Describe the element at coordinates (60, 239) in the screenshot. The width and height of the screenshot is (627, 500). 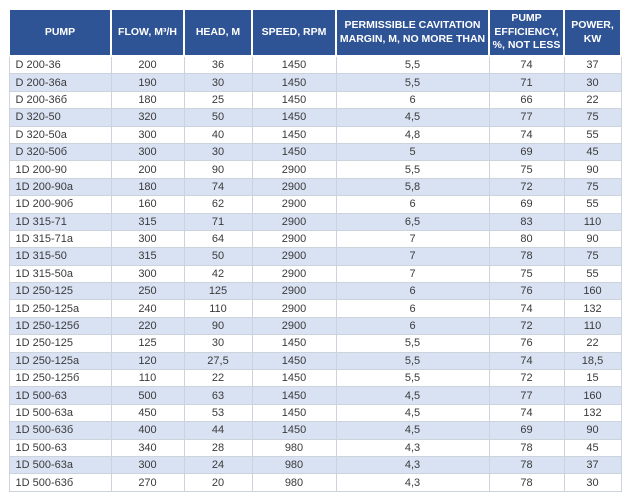
I see `cell-pump: 1D 315-71a` at that location.